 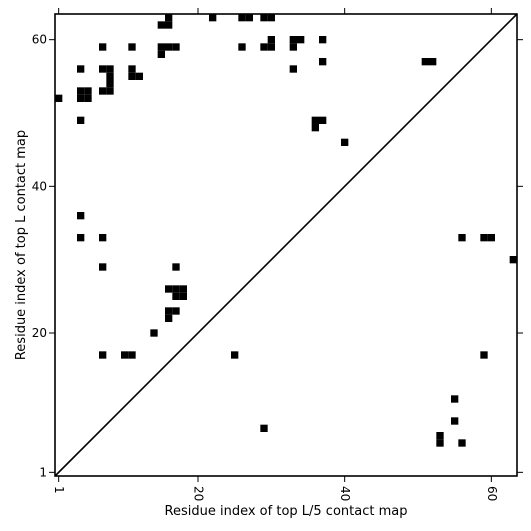 What do you see at coordinates (286, 511) in the screenshot?
I see `x-axis-title: Residue index of top L/5 contact map` at bounding box center [286, 511].